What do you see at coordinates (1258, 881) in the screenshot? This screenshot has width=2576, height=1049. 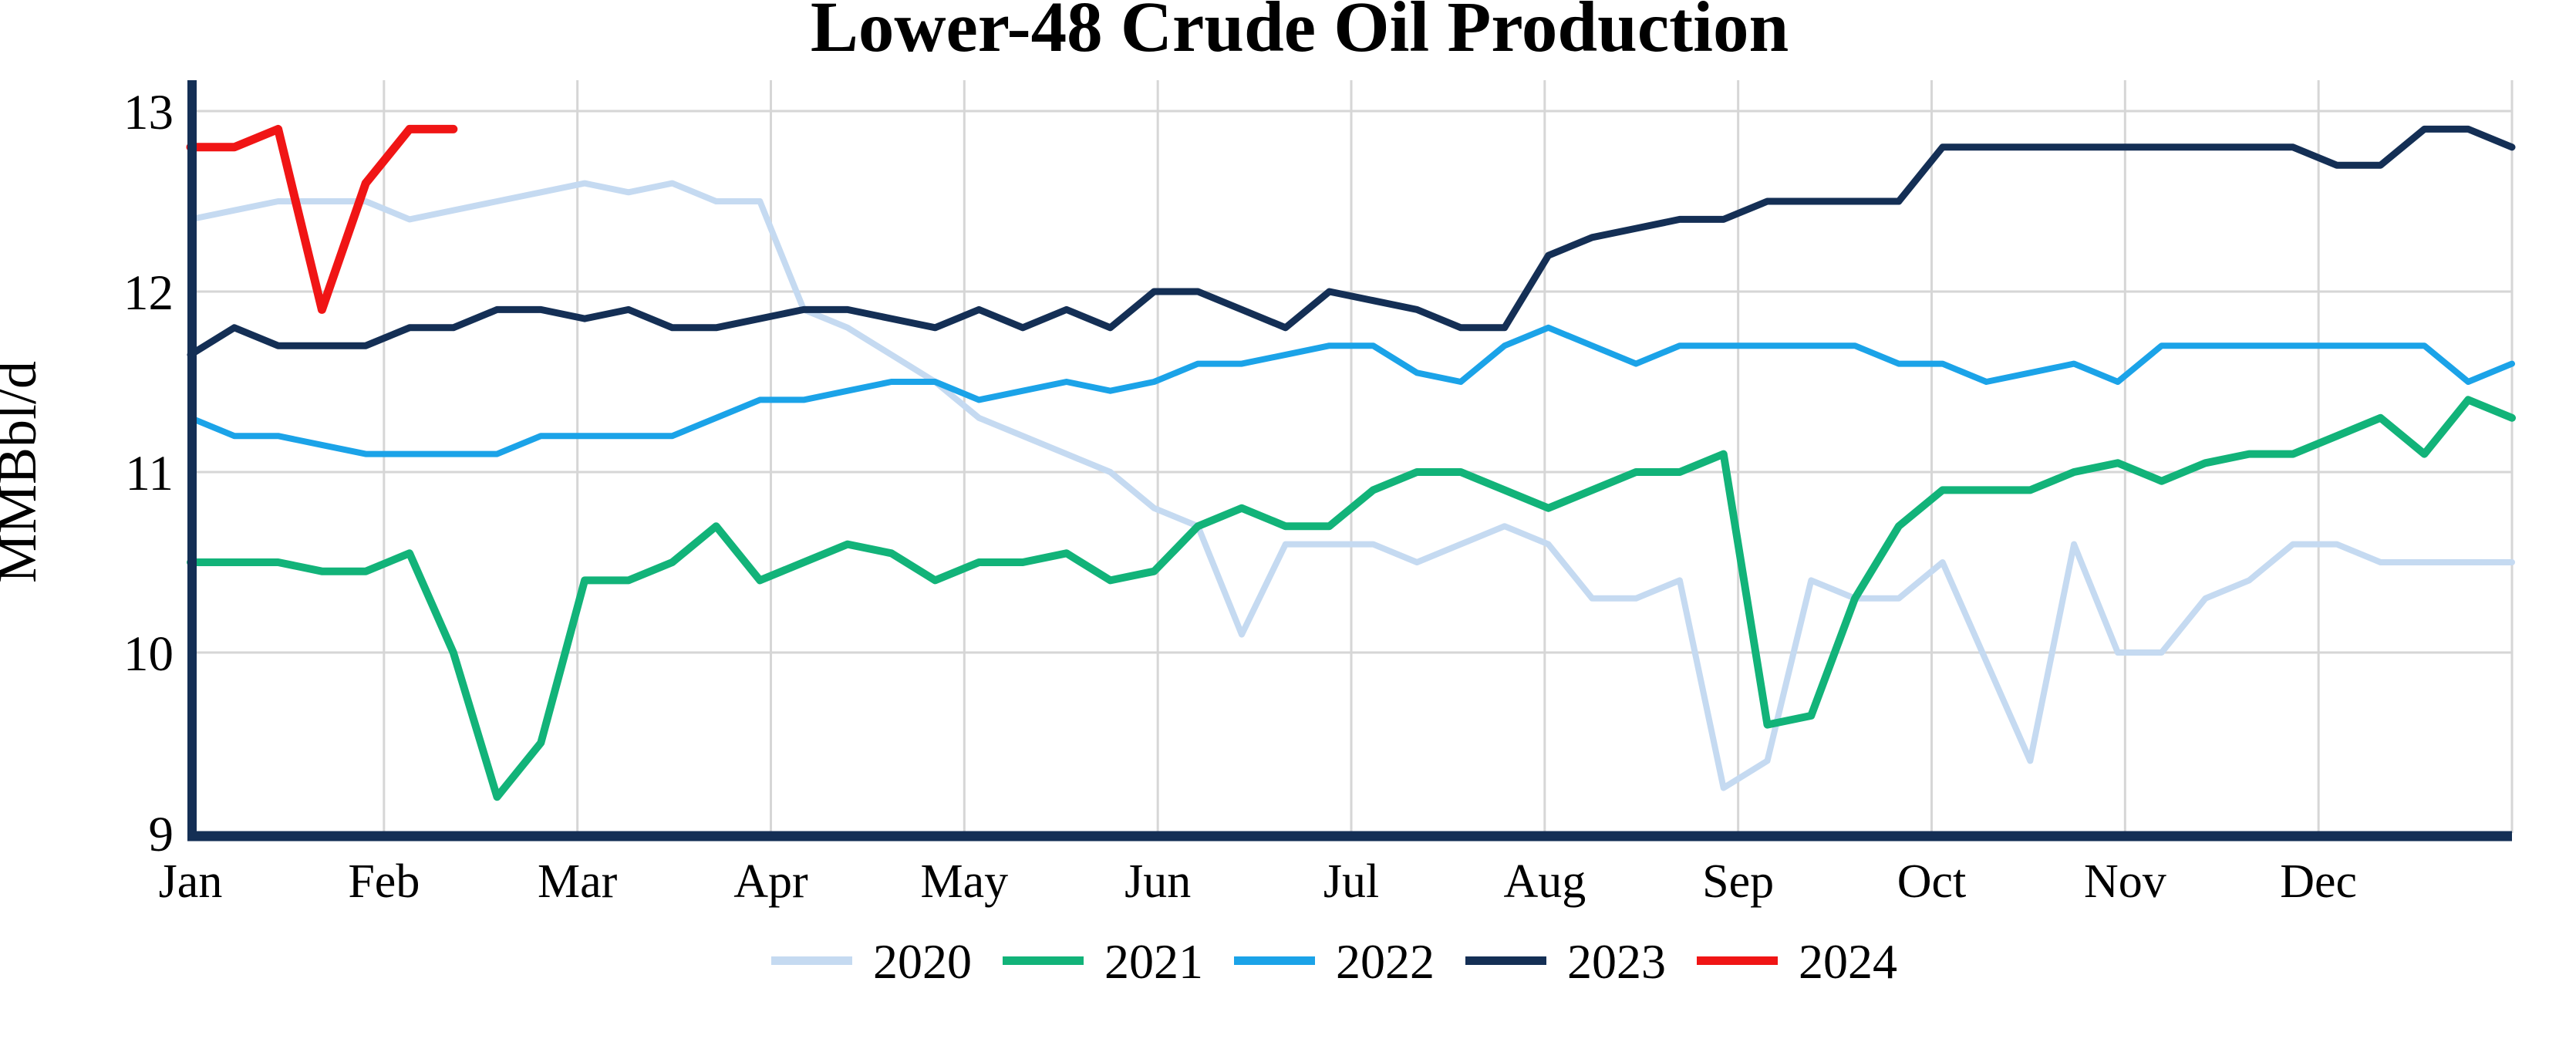 I see `x-axis-month-labels: Jan Feb Mar Apr May Jun Jul Aug Sep Oct Nov Dec` at bounding box center [1258, 881].